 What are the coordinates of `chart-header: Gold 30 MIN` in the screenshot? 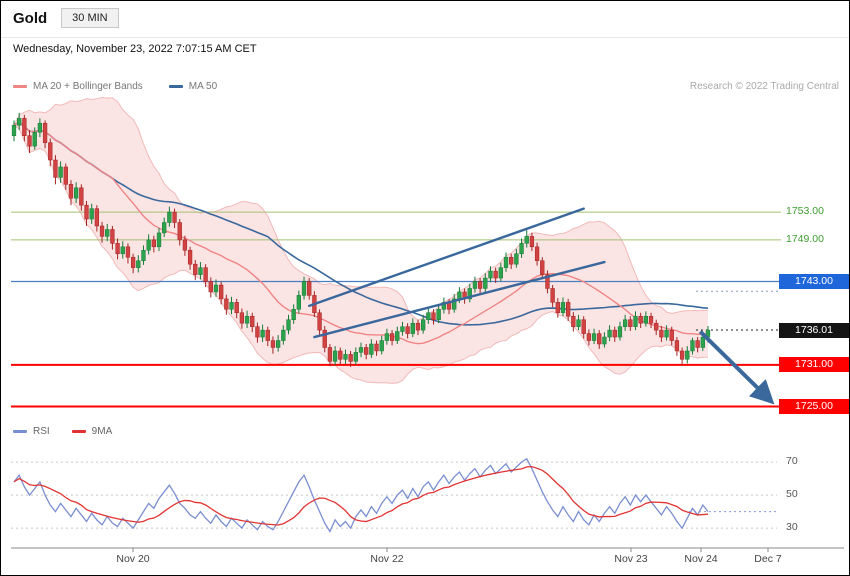 It's located at (66, 18).